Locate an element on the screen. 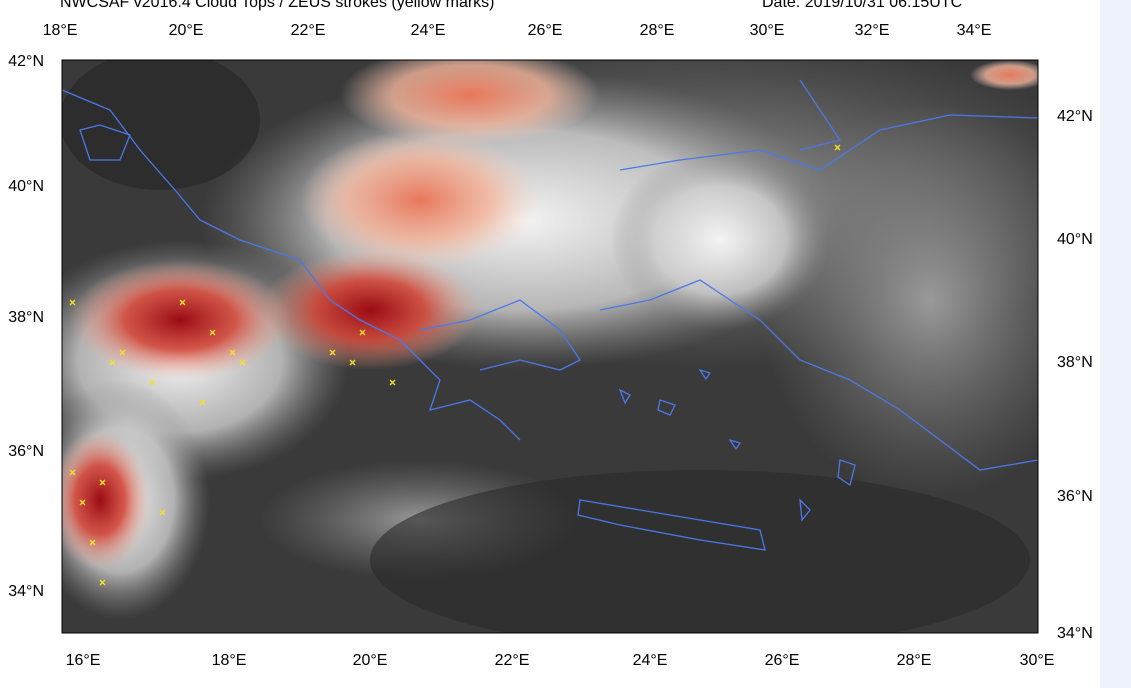 This screenshot has height=688, width=1131. cloud-field is located at coordinates (720, 240).